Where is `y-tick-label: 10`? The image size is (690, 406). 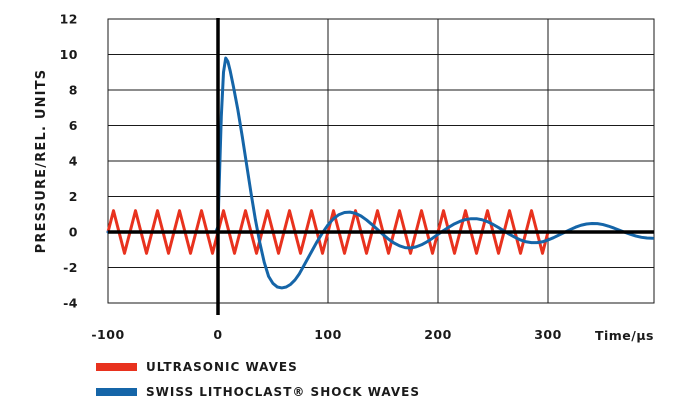 y-tick-label: 10 is located at coordinates (69, 54).